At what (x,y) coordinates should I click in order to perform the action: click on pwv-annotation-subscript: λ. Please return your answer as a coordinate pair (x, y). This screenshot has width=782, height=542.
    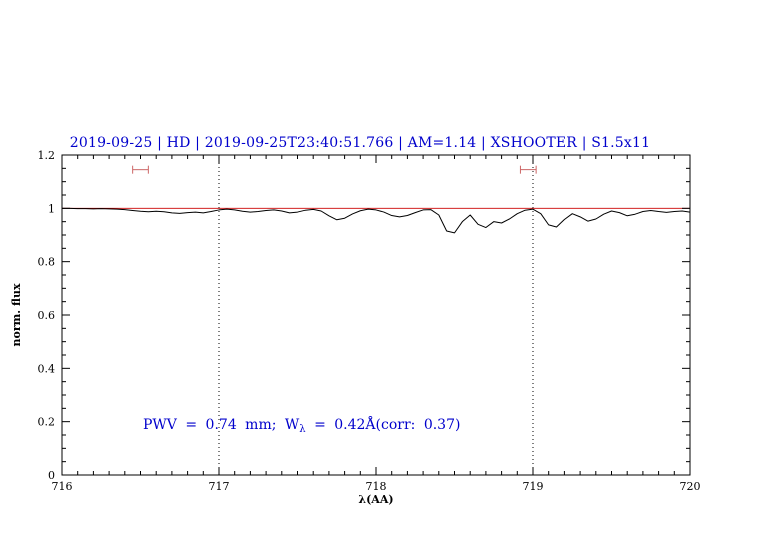
    Looking at the image, I should click on (302, 429).